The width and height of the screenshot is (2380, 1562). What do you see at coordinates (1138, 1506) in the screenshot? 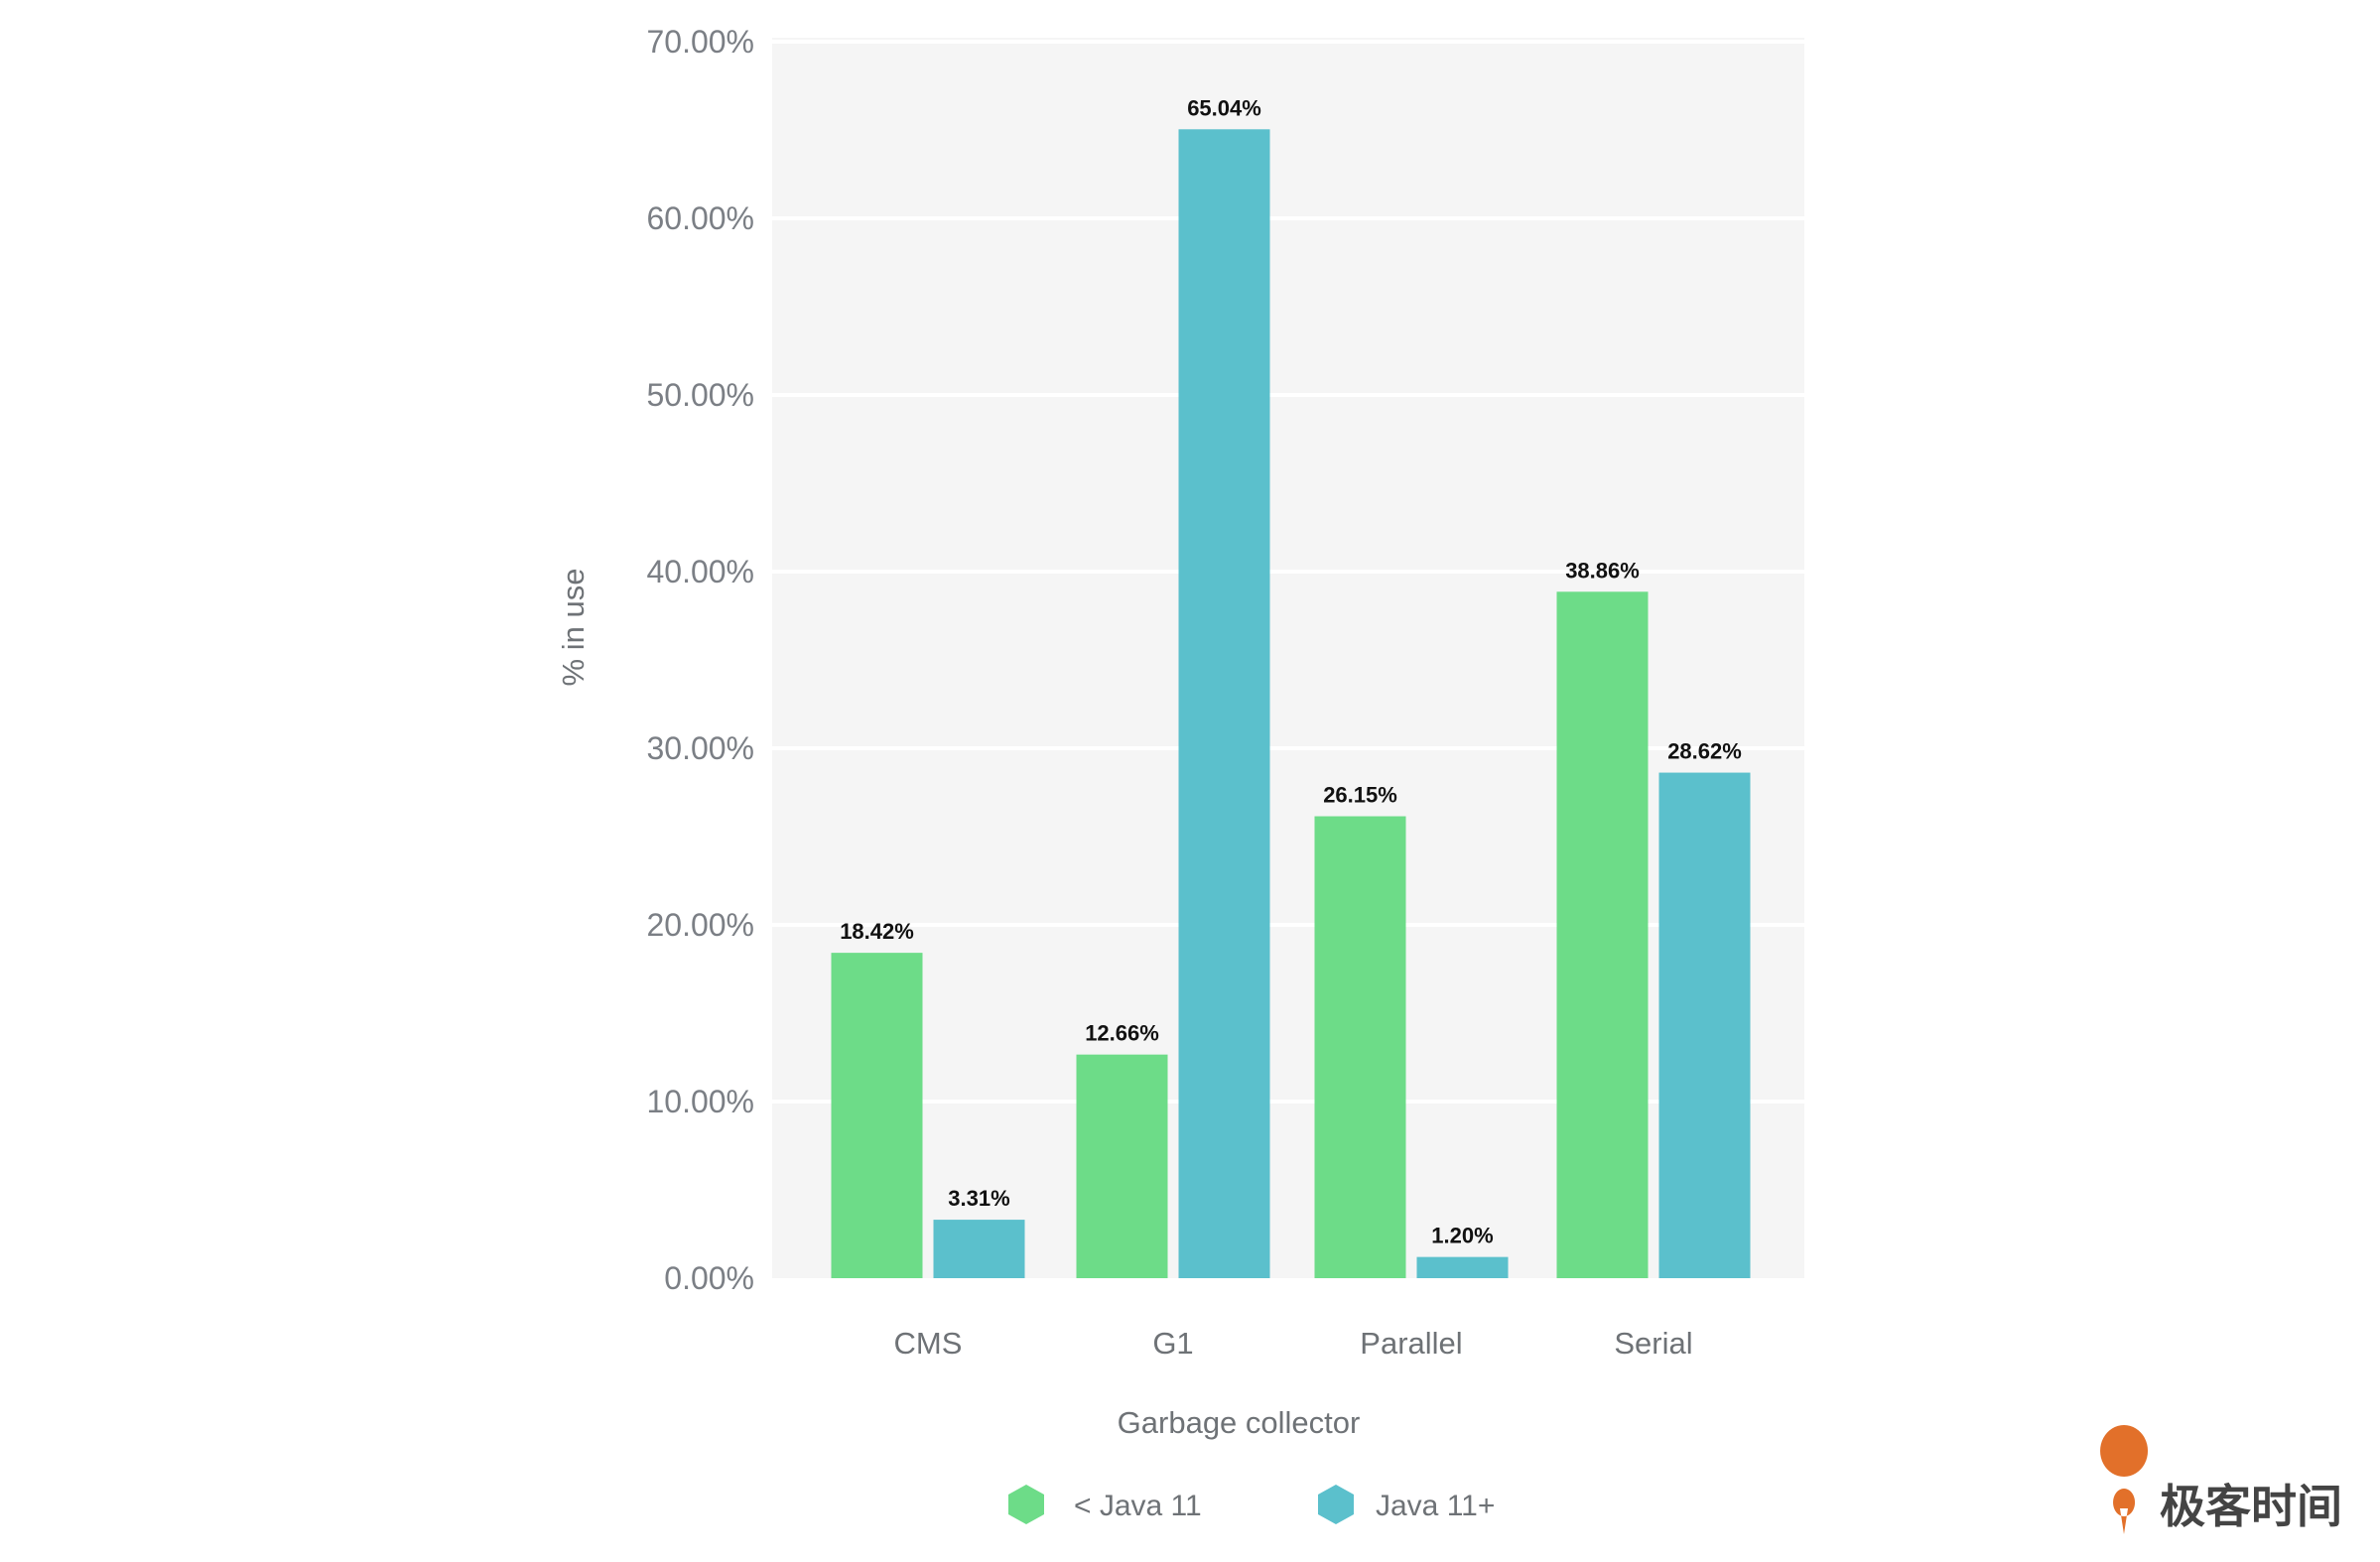
I see `legend-label: < Java 11` at bounding box center [1138, 1506].